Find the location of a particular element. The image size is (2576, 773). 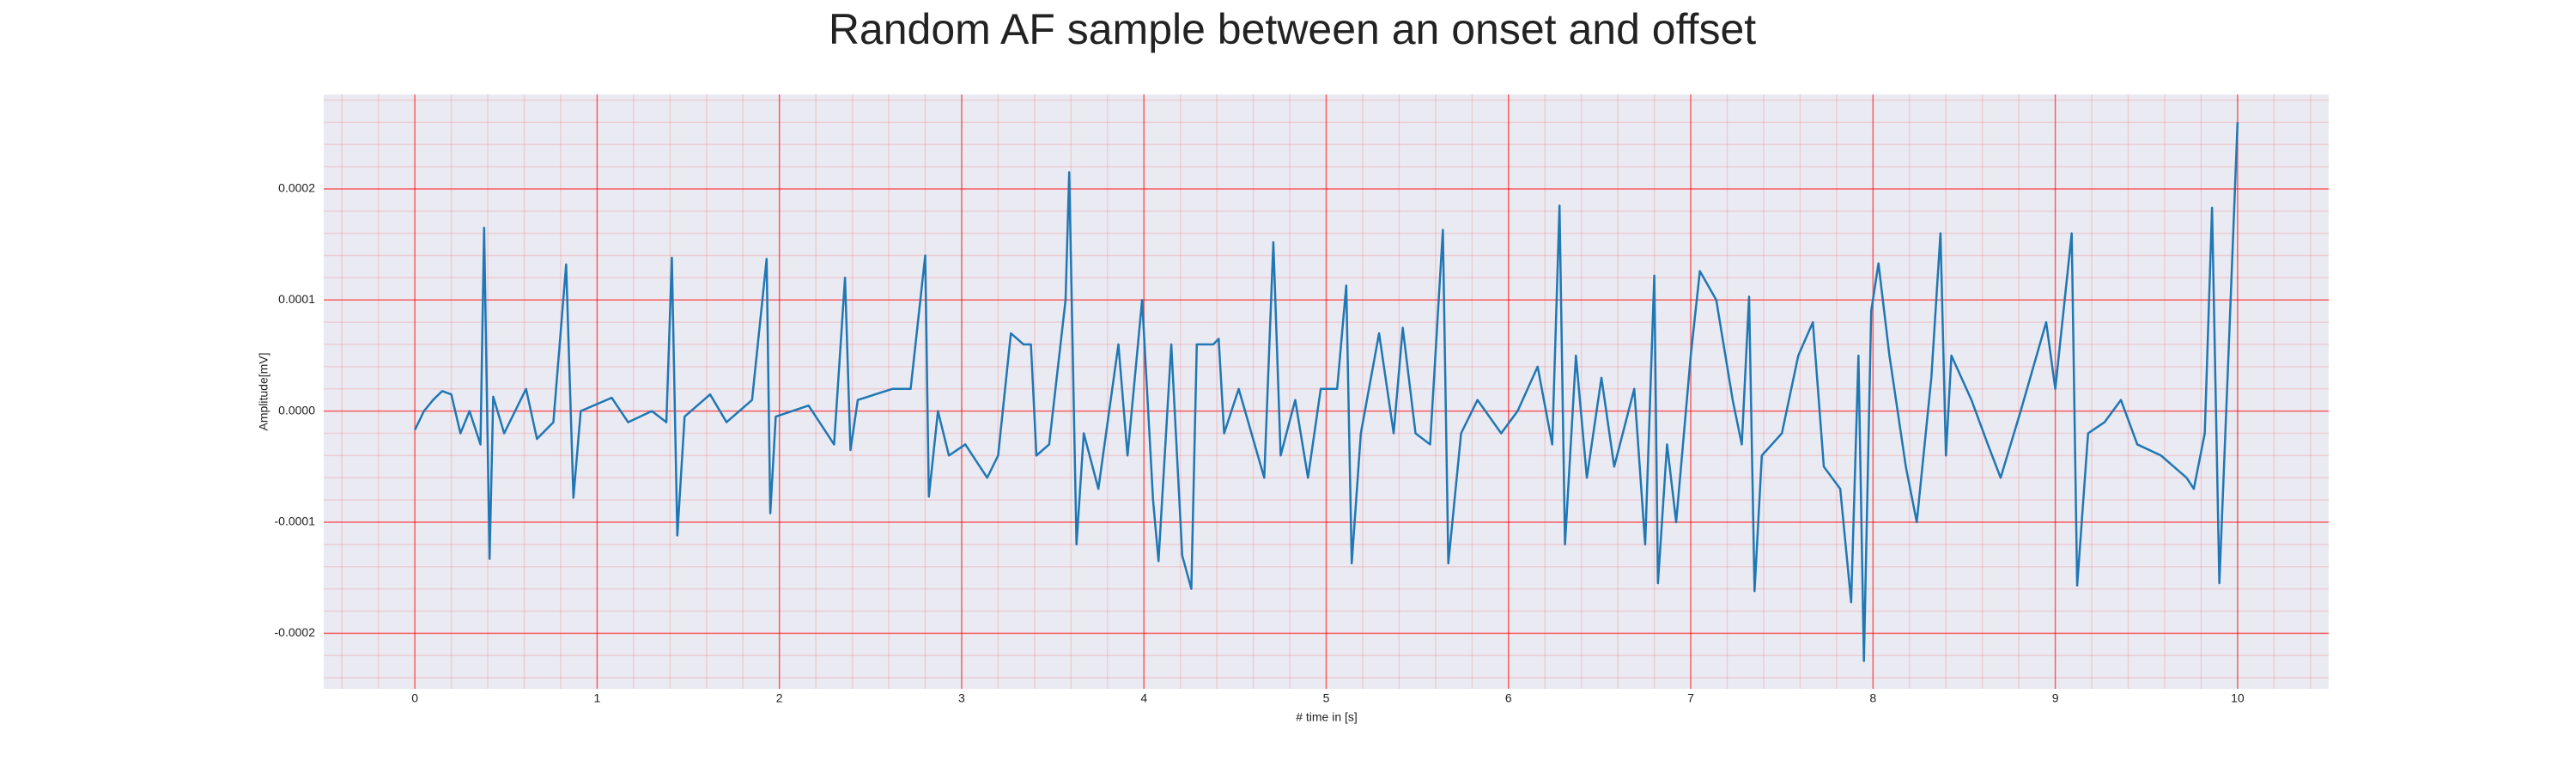

y-tick-label: 0.0000 is located at coordinates (296, 410).